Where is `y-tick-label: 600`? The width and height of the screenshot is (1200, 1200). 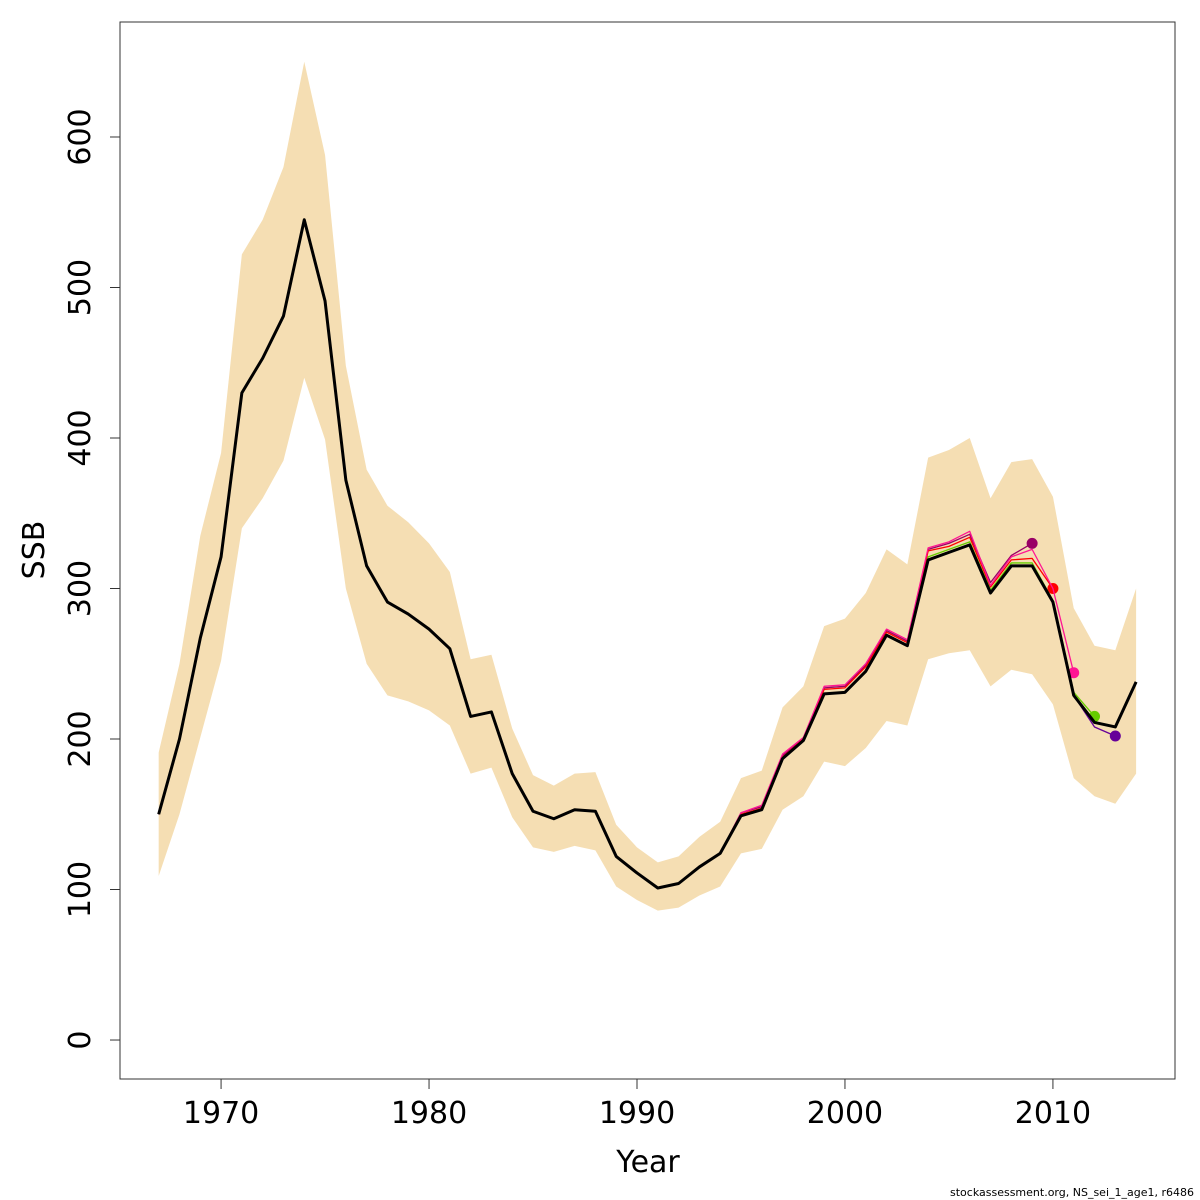 y-tick-label: 600 is located at coordinates (80, 136).